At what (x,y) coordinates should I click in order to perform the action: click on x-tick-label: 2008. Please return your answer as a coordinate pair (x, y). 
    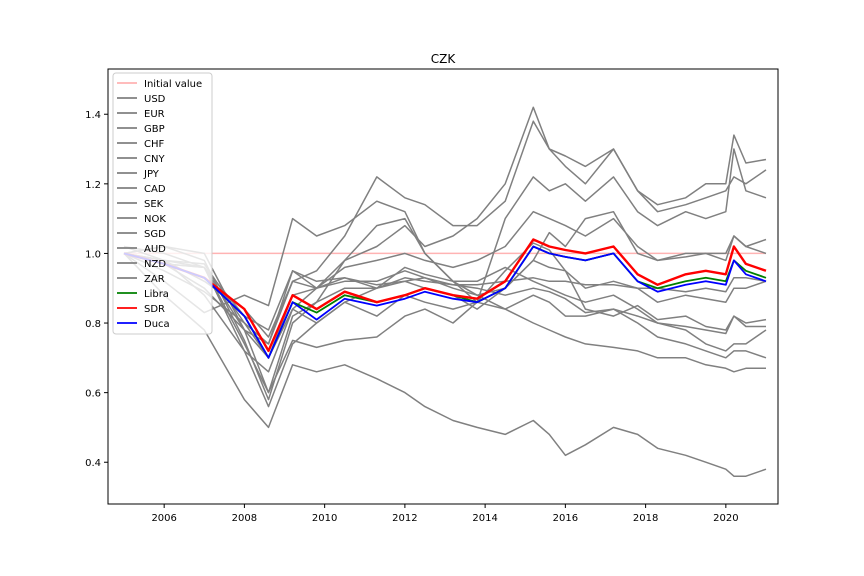
    Looking at the image, I should click on (244, 518).